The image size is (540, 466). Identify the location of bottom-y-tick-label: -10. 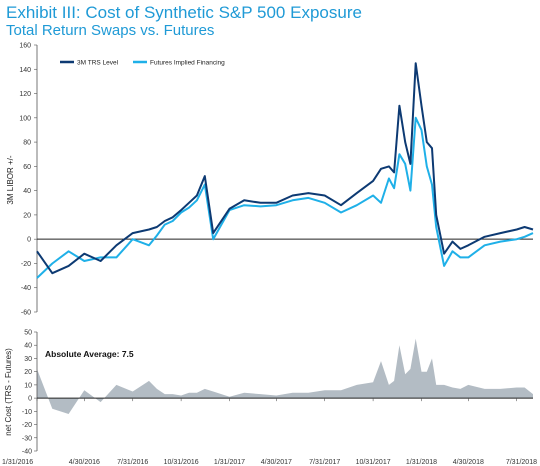
(27, 412).